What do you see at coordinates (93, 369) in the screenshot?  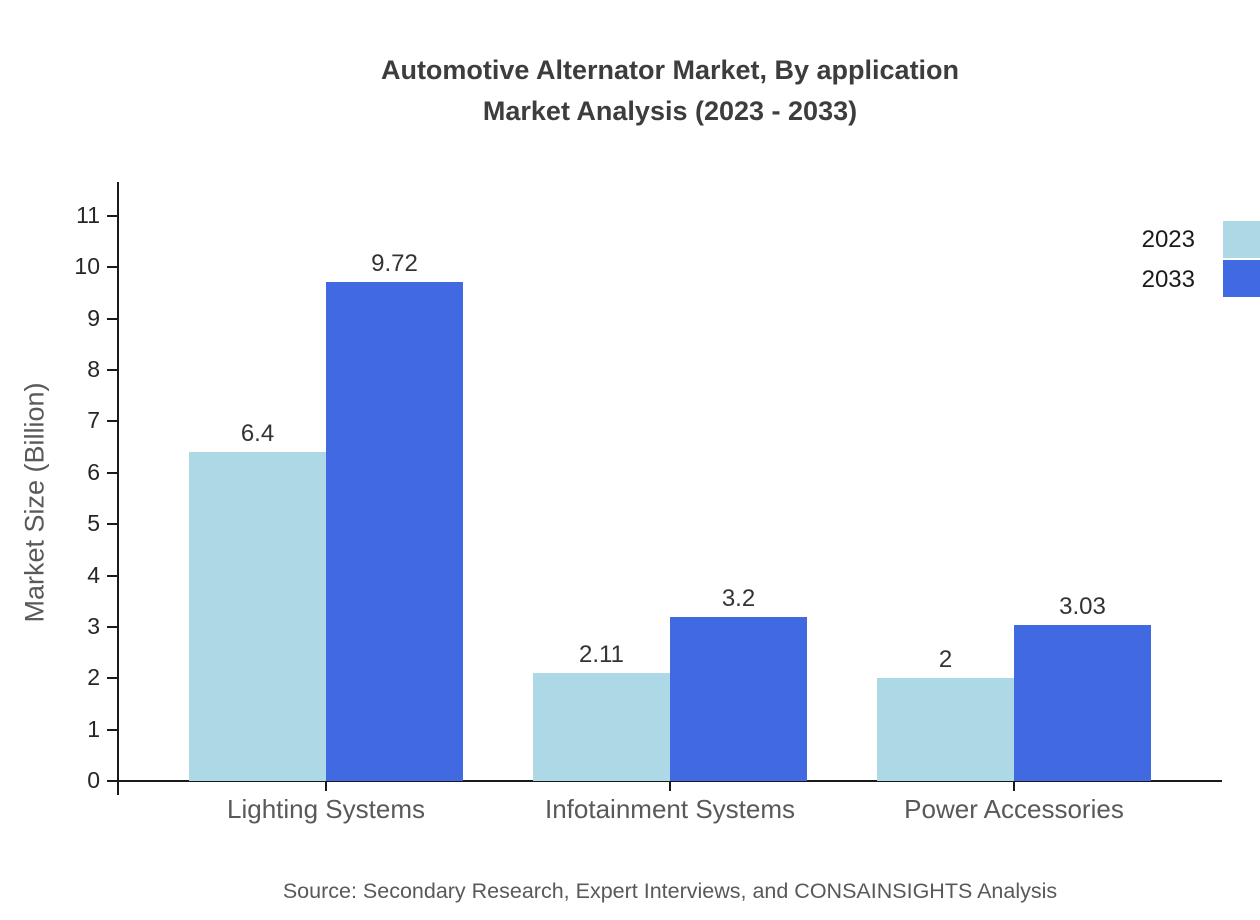 I see `y-tick-label: 8` at bounding box center [93, 369].